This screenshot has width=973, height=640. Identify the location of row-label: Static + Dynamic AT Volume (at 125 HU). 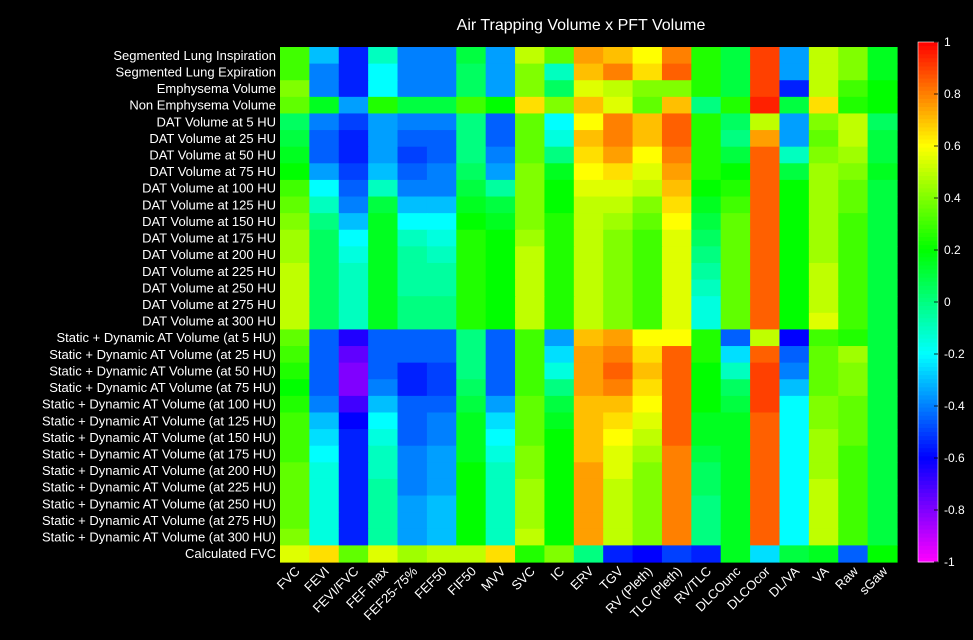
(159, 420).